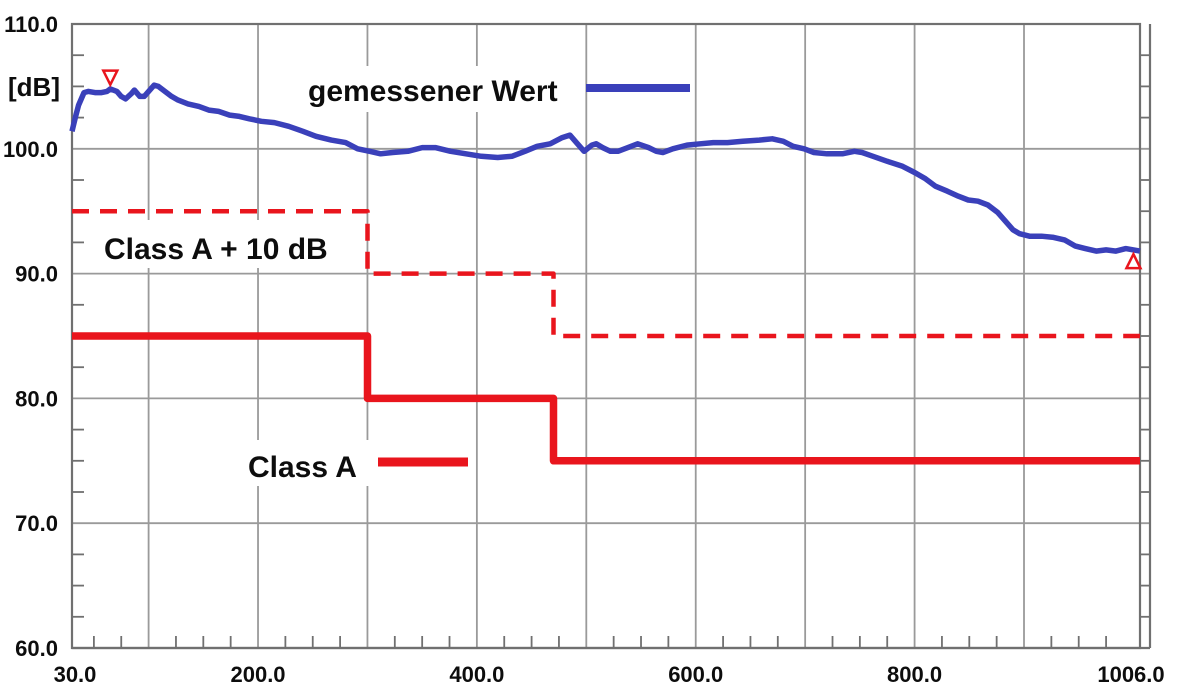 The width and height of the screenshot is (1184, 691). Describe the element at coordinates (257, 674) in the screenshot. I see `x-tick-label: 200.0` at that location.